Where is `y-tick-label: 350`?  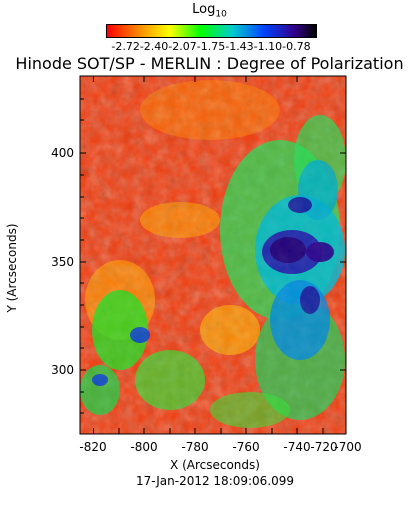 y-tick-label: 350 is located at coordinates (62, 262).